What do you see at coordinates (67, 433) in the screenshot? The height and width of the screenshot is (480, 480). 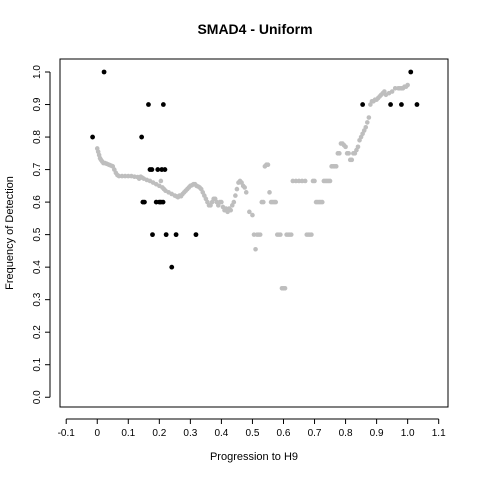 I see `x-tick-label: -0.1` at bounding box center [67, 433].